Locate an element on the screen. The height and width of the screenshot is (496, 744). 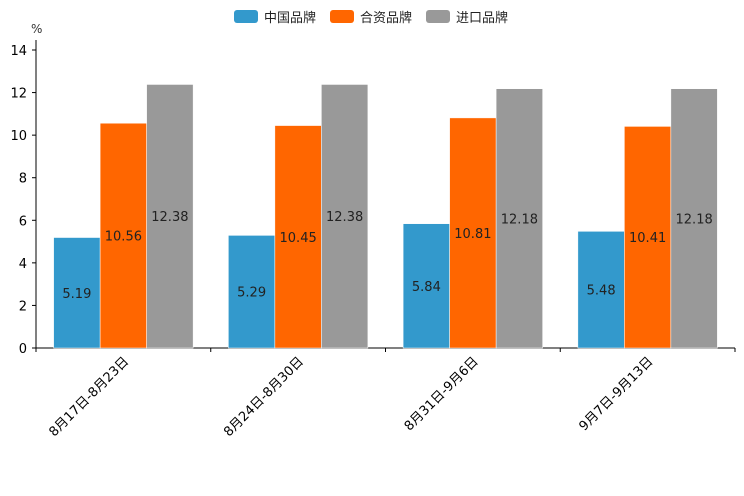
bar-value-label: 5.84 is located at coordinates (426, 287).